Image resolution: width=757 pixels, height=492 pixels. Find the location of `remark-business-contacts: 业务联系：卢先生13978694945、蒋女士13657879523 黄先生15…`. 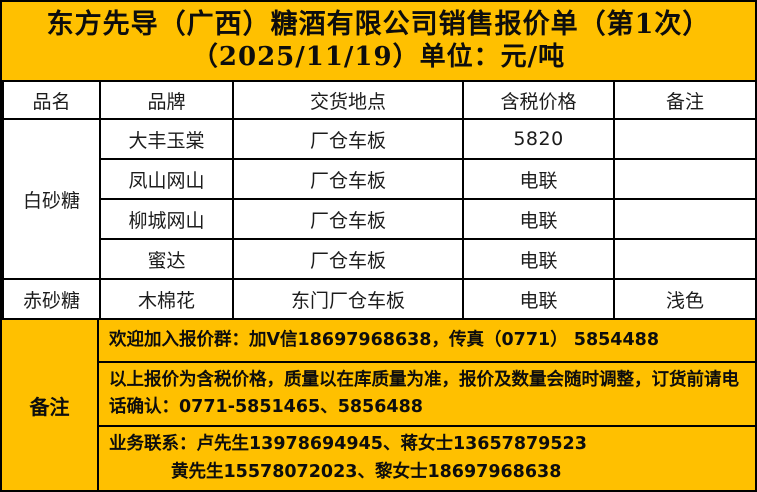

remark-business-contacts: 业务联系：卢先生13978694945、蒋女士13657879523 黄先生15… is located at coordinates (427, 458).